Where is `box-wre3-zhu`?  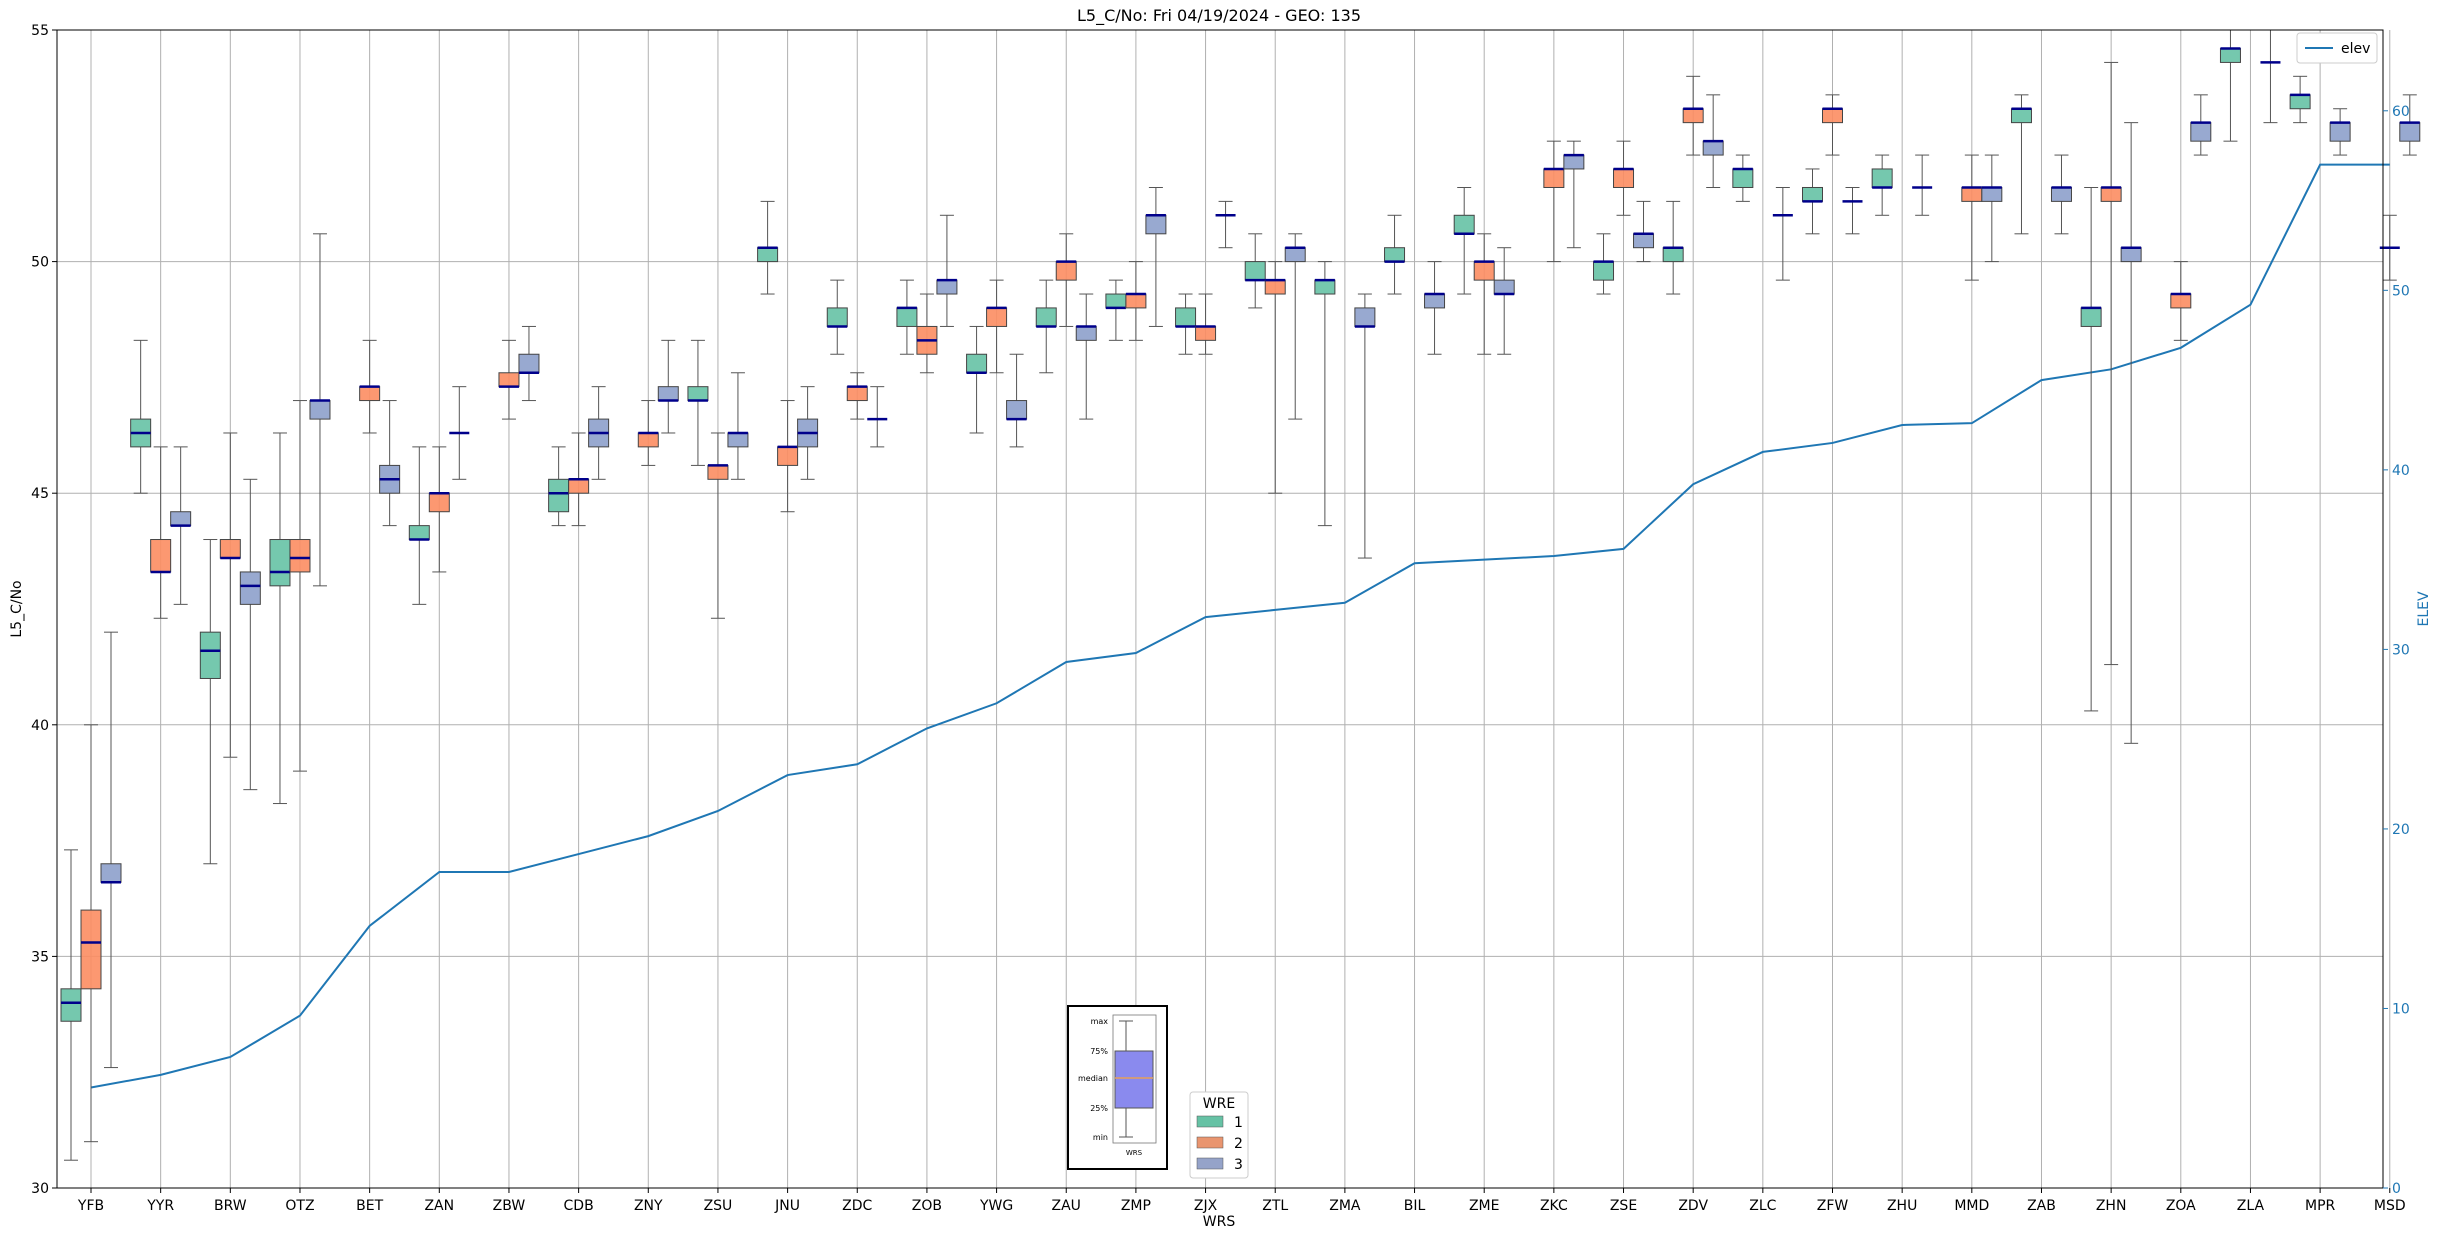 box-wre3-zhu is located at coordinates (1922, 185).